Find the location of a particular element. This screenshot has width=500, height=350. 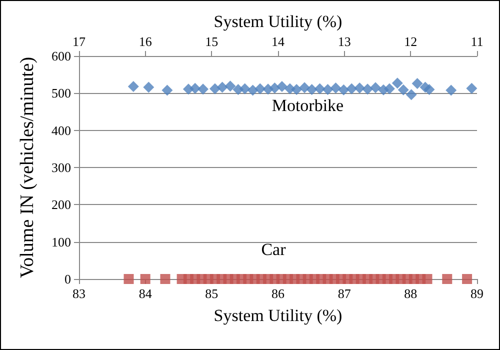

x-tick-label: 83 is located at coordinates (79, 293).